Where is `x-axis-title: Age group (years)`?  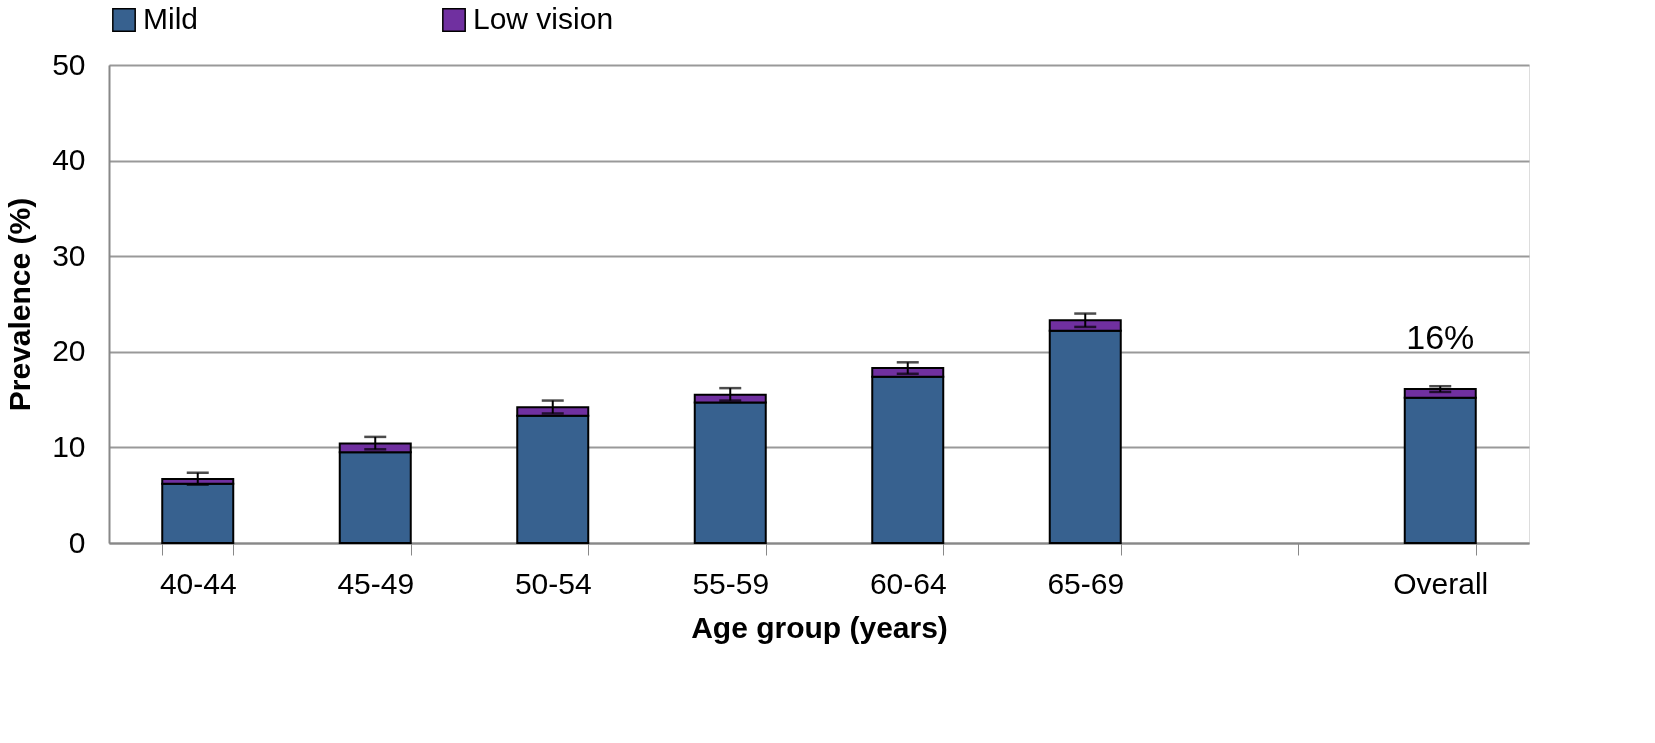
x-axis-title: Age group (years) is located at coordinates (819, 627).